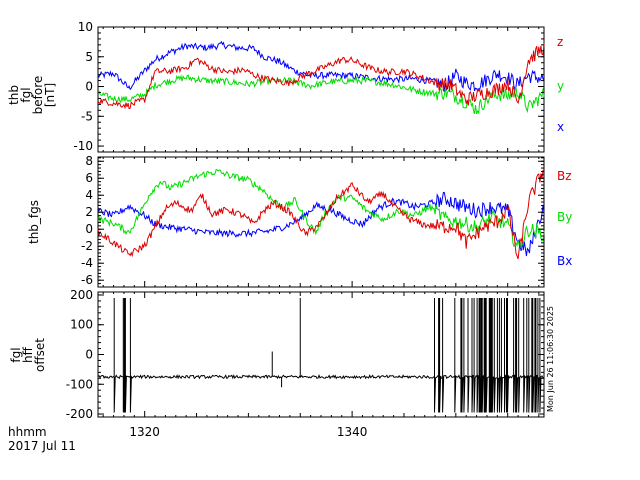 The width and height of the screenshot is (640, 480). Describe the element at coordinates (81, 295) in the screenshot. I see `ytick-label: 200` at that location.